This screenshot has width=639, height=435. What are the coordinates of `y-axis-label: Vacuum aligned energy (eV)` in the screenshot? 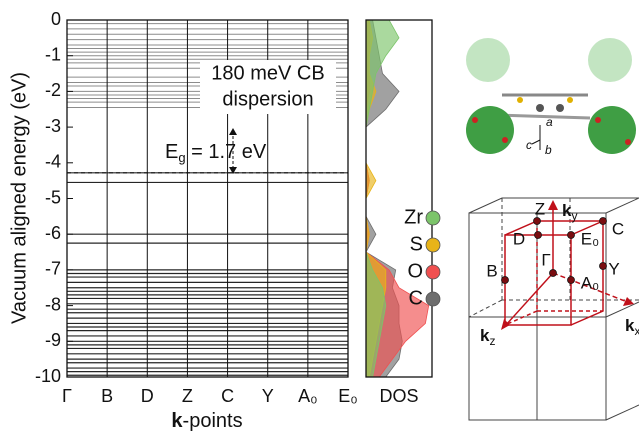 It's located at (19, 198).